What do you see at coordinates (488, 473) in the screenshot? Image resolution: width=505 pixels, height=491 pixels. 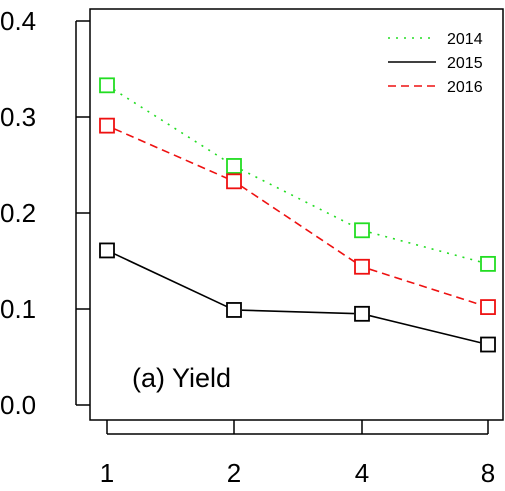 I see `x-tick-label: 8` at bounding box center [488, 473].